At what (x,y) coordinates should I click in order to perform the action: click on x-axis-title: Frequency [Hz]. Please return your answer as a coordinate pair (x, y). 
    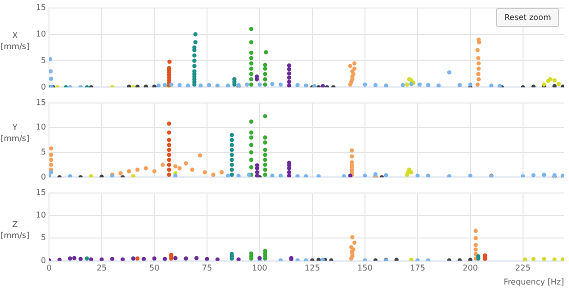
    Looking at the image, I should click on (534, 281).